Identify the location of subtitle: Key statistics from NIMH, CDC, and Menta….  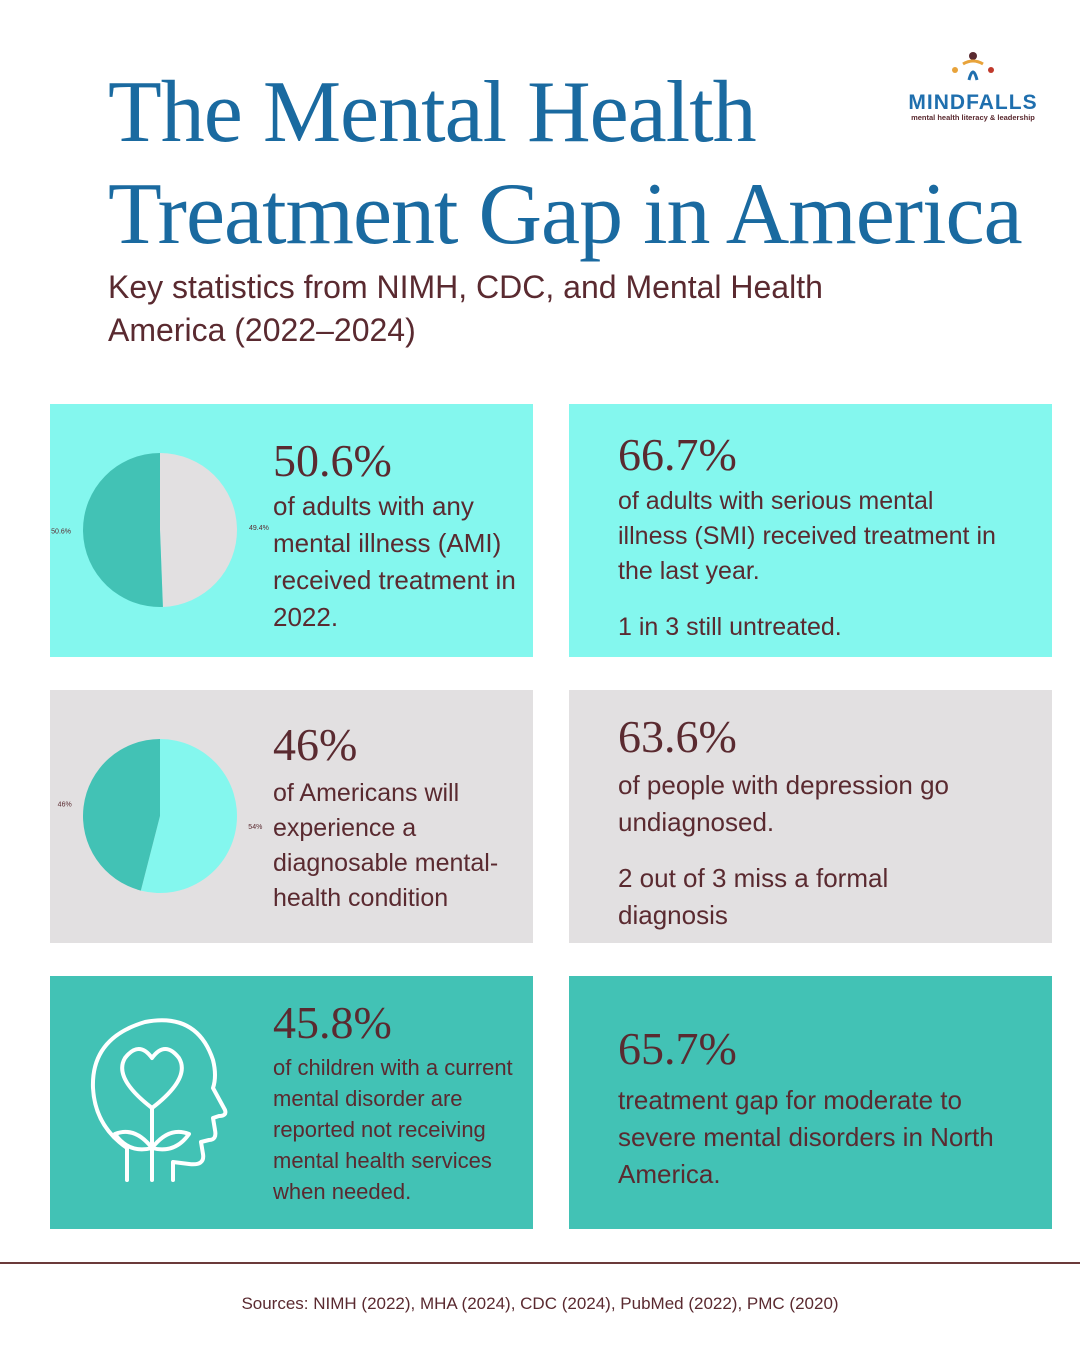
(465, 308).